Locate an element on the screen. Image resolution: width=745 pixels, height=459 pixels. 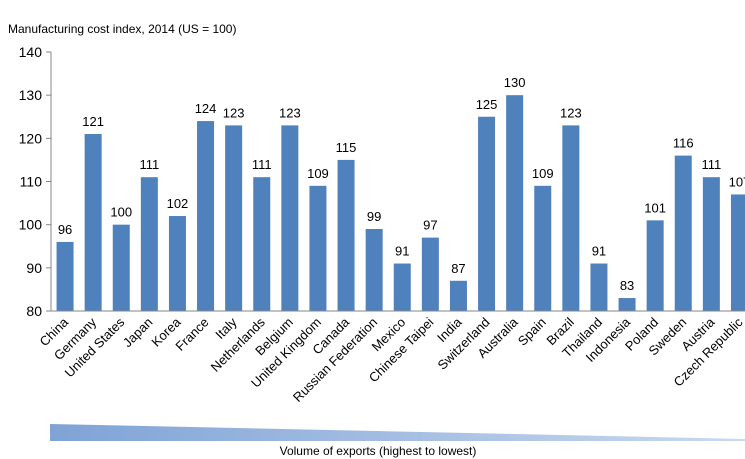
data-label: 121 is located at coordinates (93, 121).